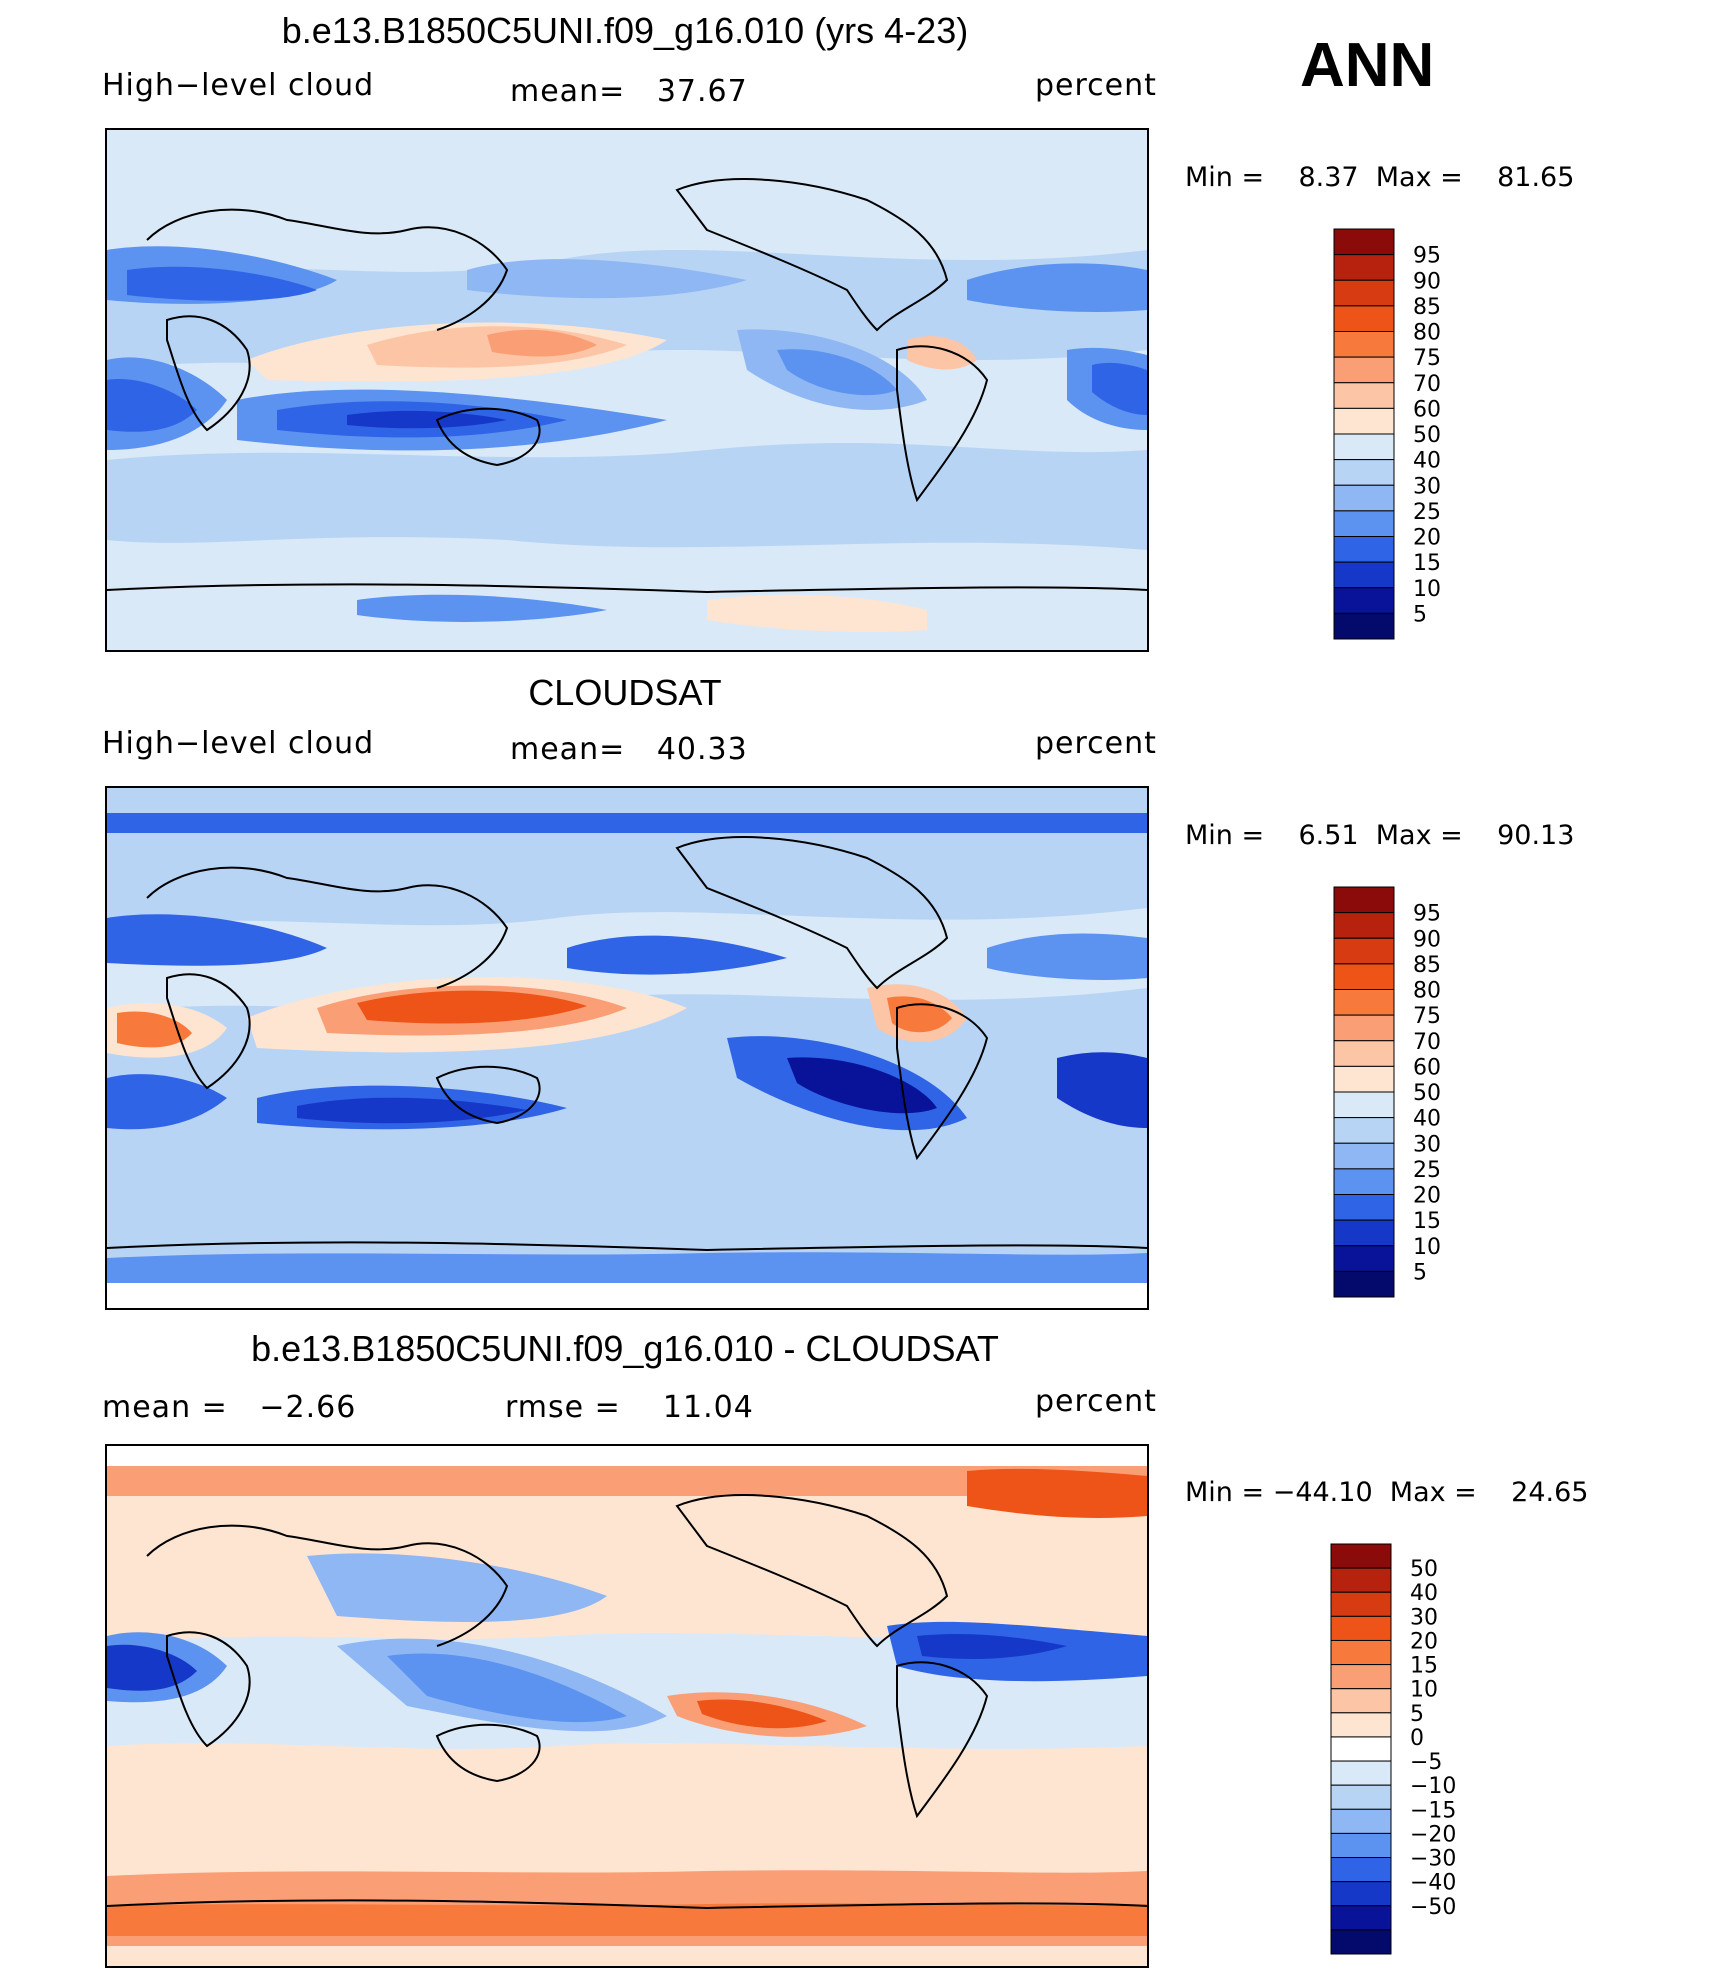  I want to click on panel2-title: CLOUDSAT, so click(625, 692).